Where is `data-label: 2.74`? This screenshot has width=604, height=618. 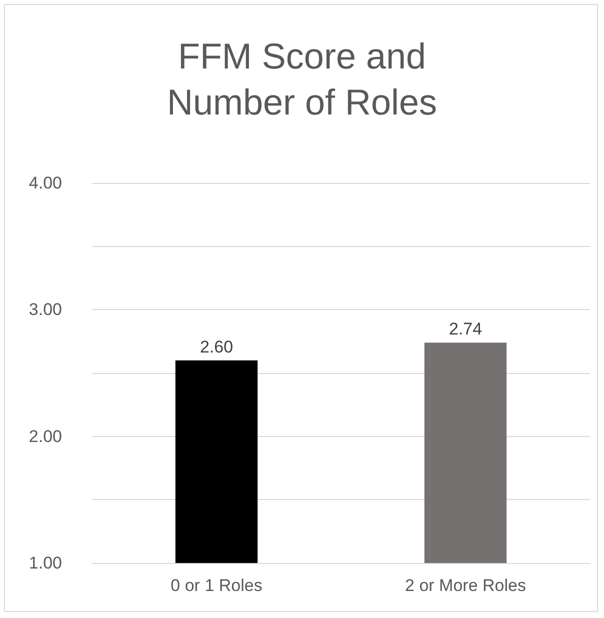 data-label: 2.74 is located at coordinates (465, 329).